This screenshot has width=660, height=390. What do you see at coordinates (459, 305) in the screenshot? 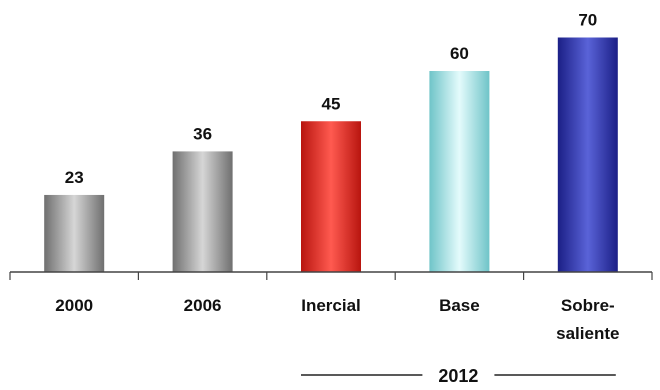
I see `category-label-base: Base` at bounding box center [459, 305].